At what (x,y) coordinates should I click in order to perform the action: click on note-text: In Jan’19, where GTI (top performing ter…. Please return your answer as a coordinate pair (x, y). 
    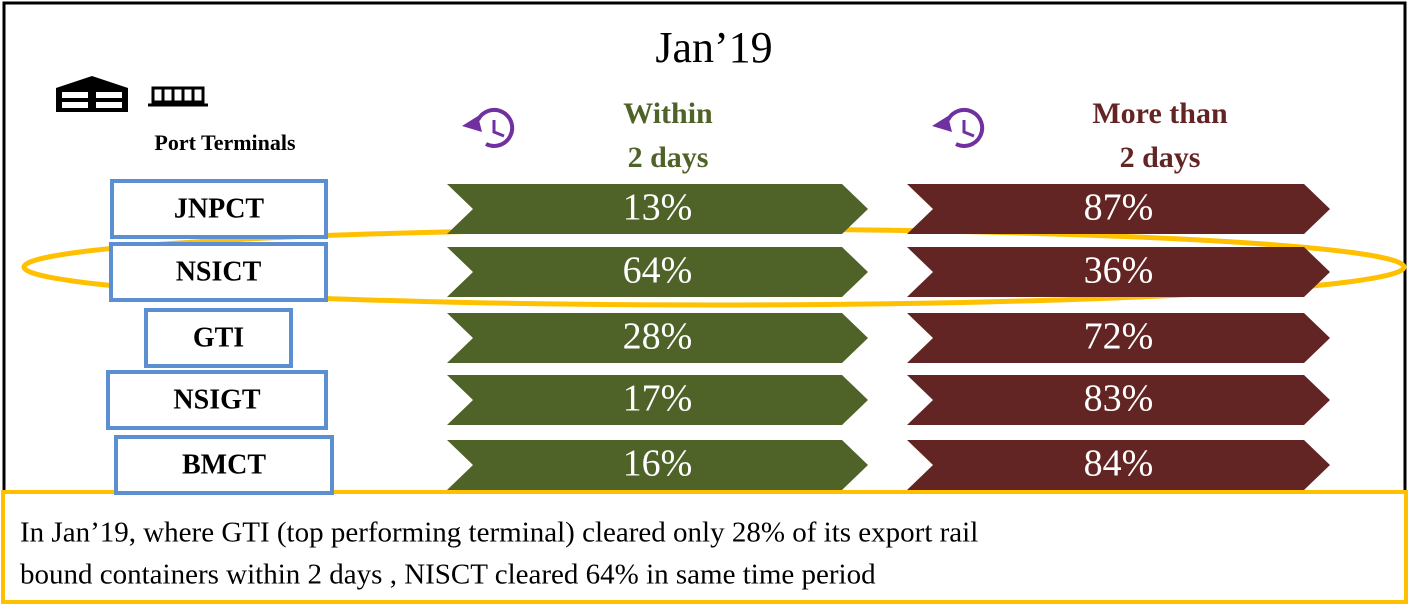
    Looking at the image, I should click on (499, 533).